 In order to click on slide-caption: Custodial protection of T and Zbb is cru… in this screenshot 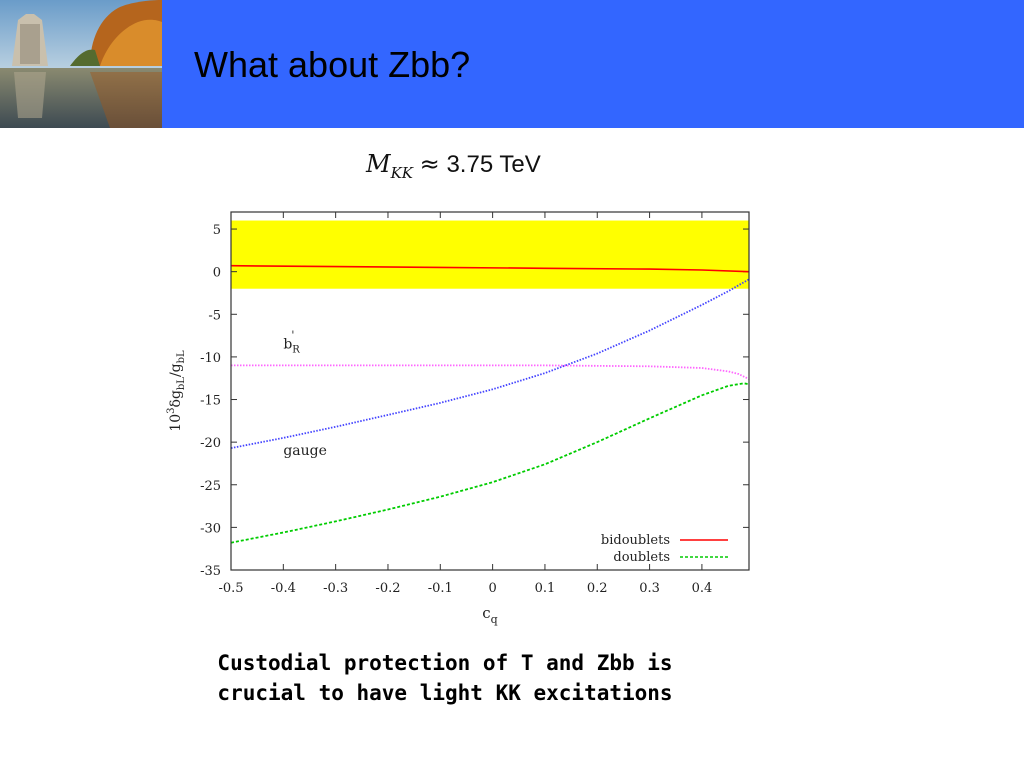, I will do `click(445, 678)`.